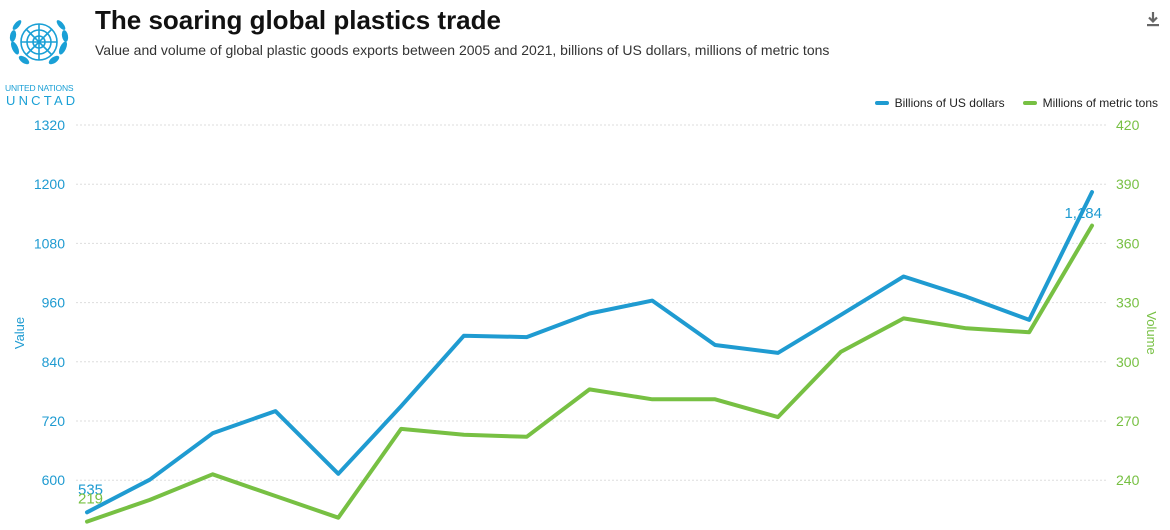 This screenshot has height=530, width=1170. Describe the element at coordinates (1128, 480) in the screenshot. I see `y-right-tick-label: 240` at that location.